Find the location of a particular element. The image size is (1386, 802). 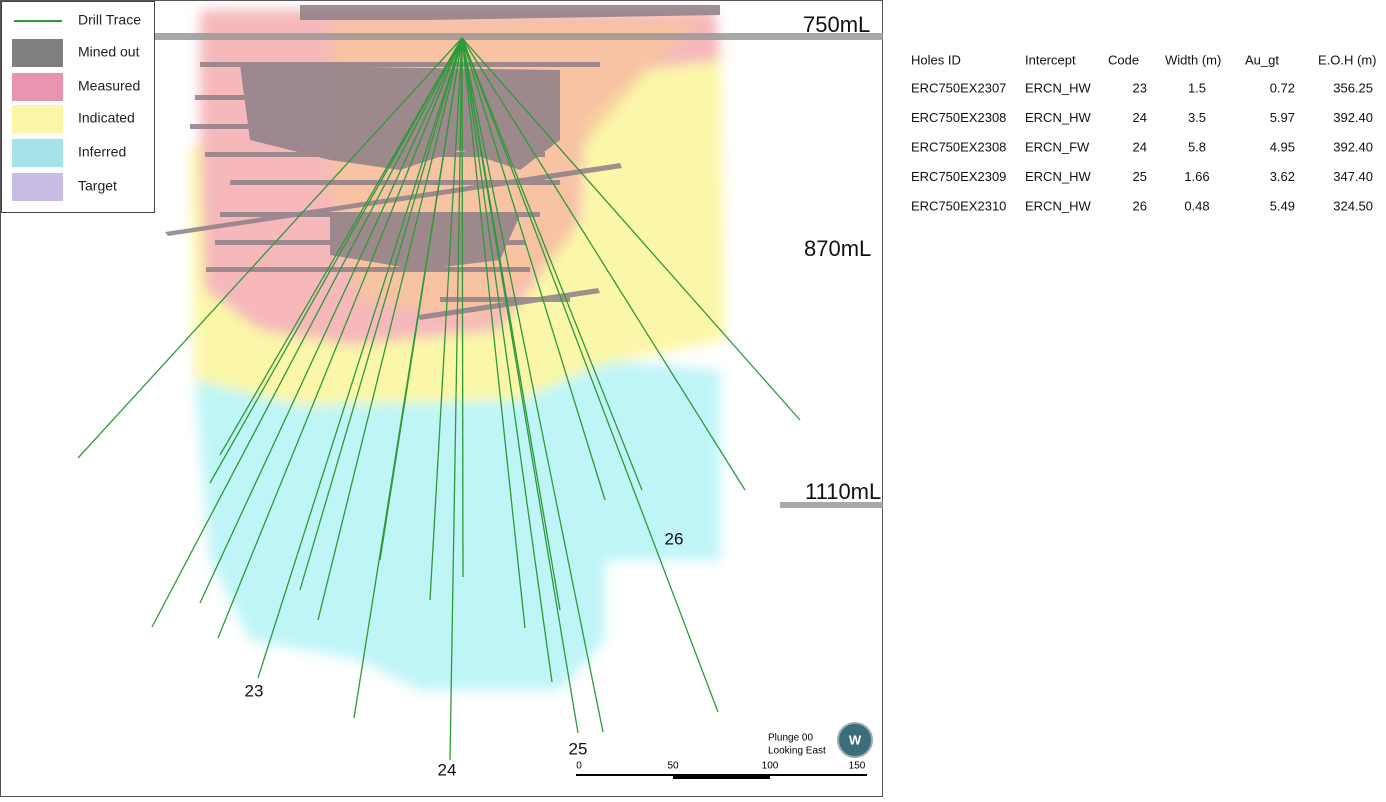

table-cell: ERC750EX2310 is located at coordinates (958, 205).